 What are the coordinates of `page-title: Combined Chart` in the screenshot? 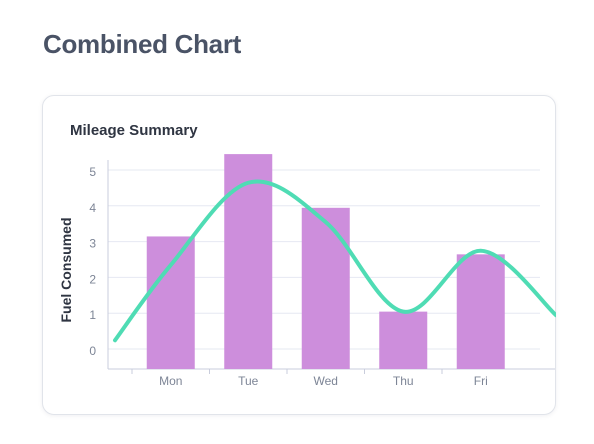 It's located at (142, 44).